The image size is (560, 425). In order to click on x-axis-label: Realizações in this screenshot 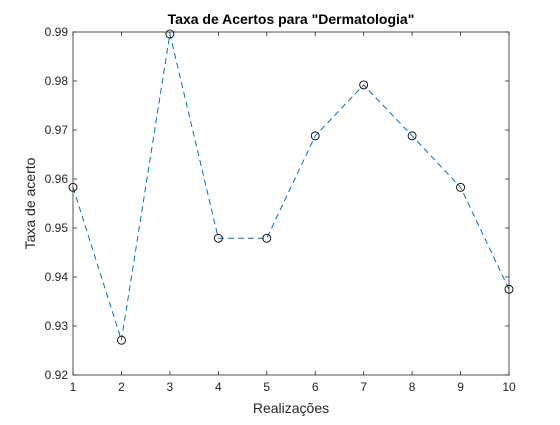, I will do `click(291, 408)`.